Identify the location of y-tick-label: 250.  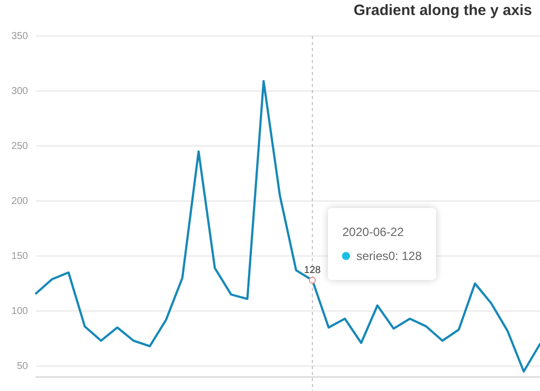
(19, 146).